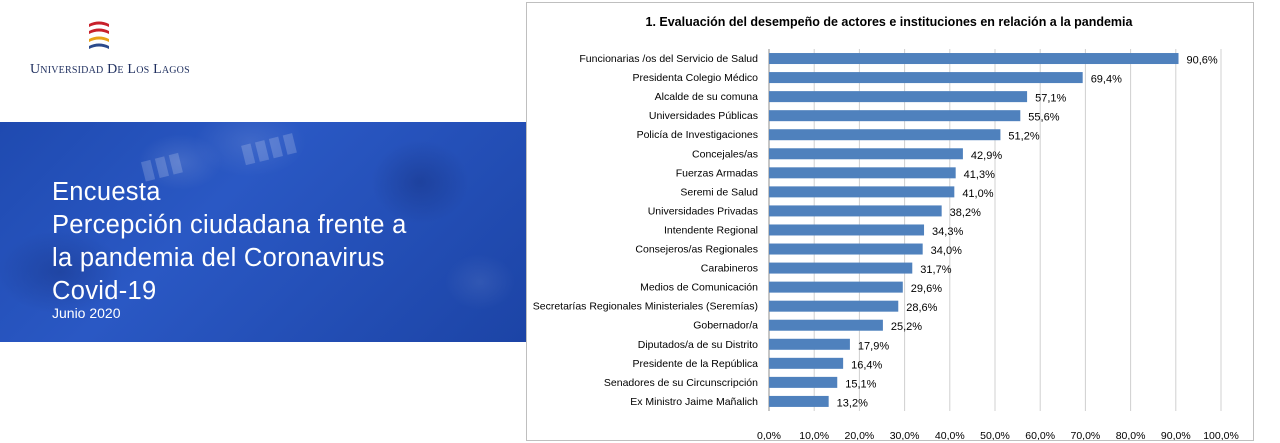  I want to click on data-label: 28,6%, so click(921, 308).